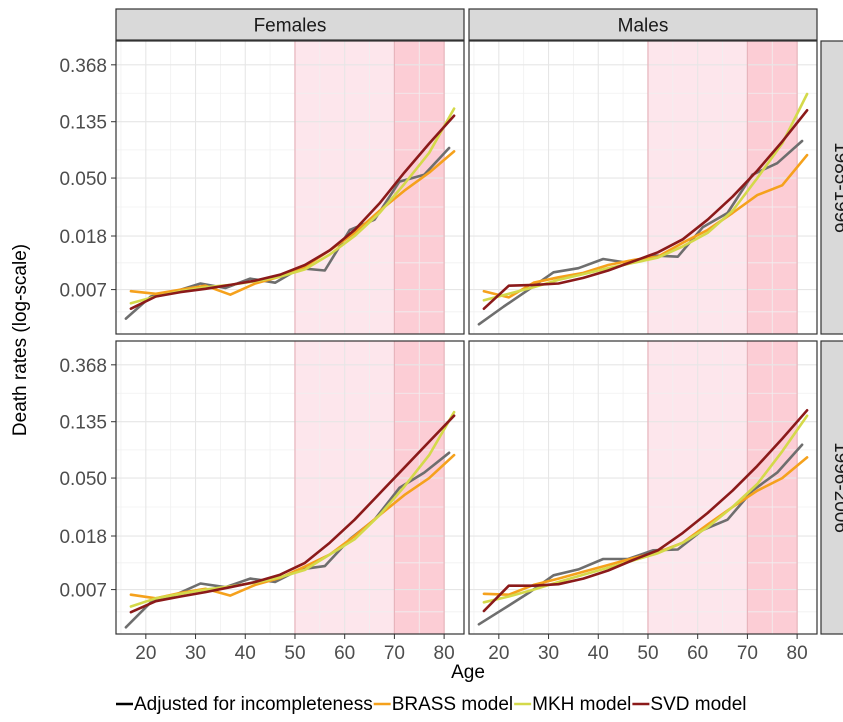  I want to click on legend-label: MKH model, so click(581, 704).